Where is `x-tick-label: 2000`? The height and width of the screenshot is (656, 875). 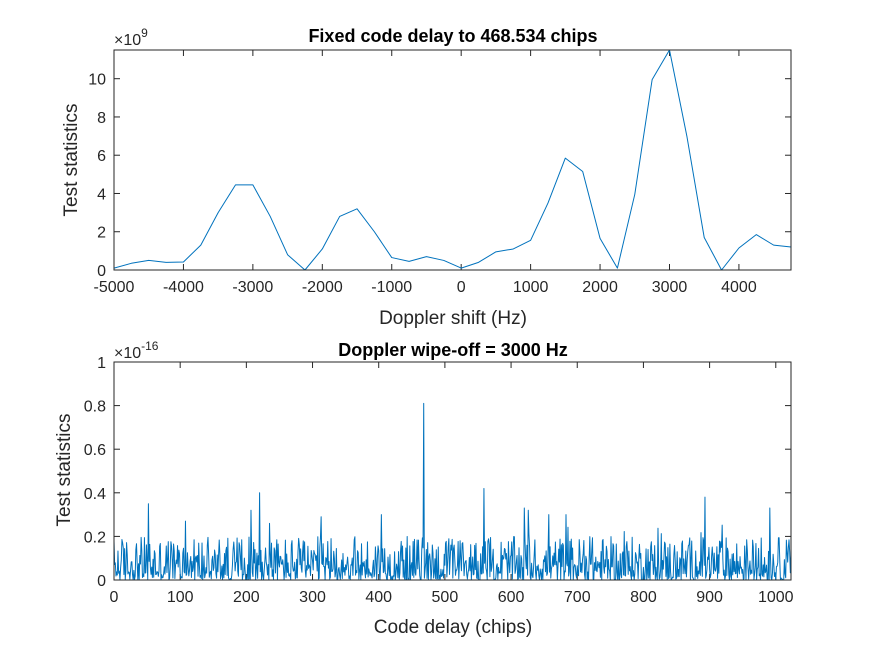 x-tick-label: 2000 is located at coordinates (600, 287).